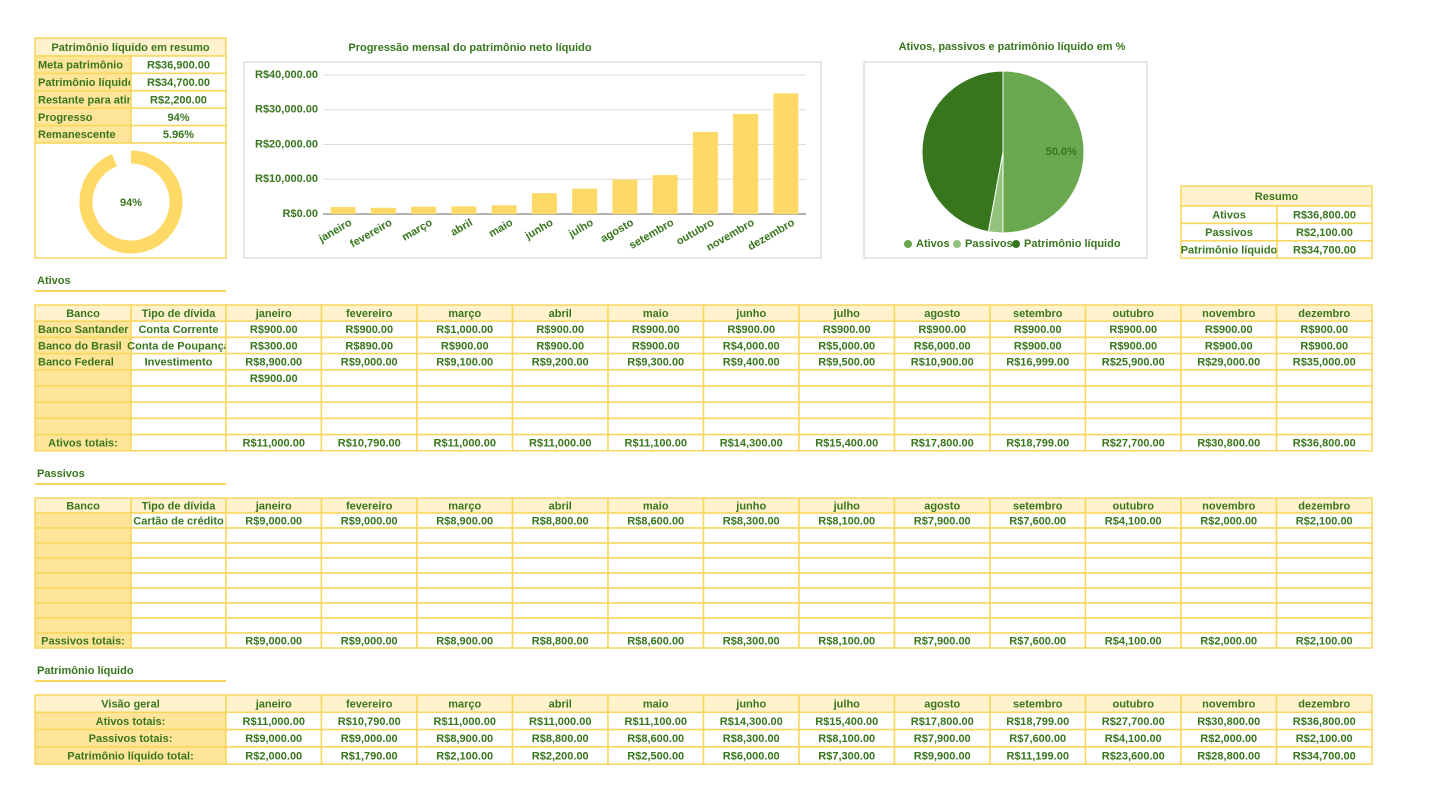  What do you see at coordinates (560, 641) in the screenshot?
I see `cell-text: R$8,800.00` at bounding box center [560, 641].